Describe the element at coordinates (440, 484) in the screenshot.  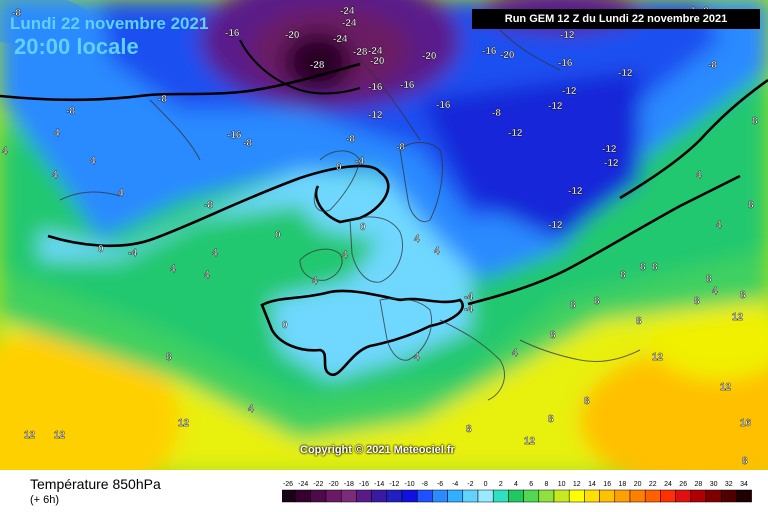
I see `legend-tick-label: -6` at that location.